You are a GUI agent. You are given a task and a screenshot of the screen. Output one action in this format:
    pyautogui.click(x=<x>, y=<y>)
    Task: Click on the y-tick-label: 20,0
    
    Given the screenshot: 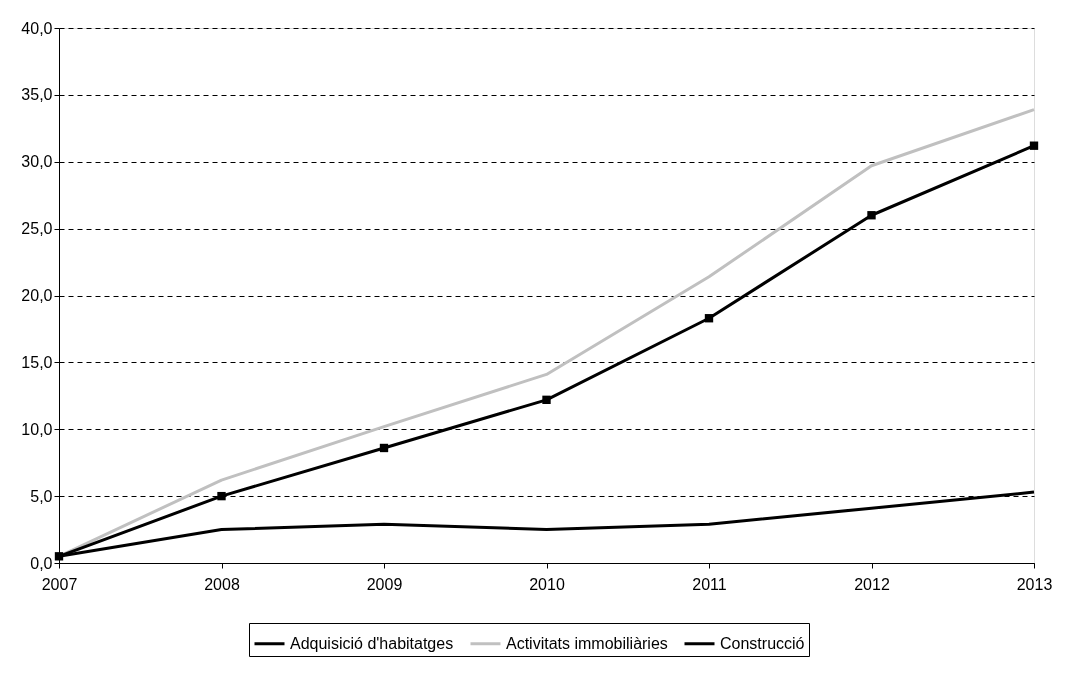 What is the action you would take?
    pyautogui.click(x=37, y=295)
    